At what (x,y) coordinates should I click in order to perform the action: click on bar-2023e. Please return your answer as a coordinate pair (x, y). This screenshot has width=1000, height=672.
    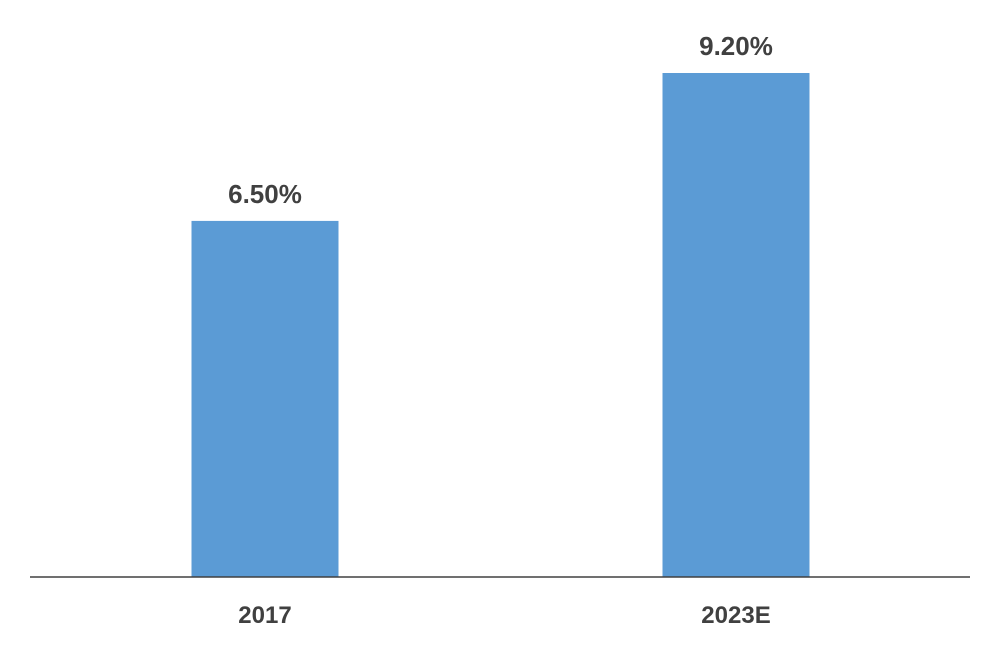
    Looking at the image, I should click on (736, 325).